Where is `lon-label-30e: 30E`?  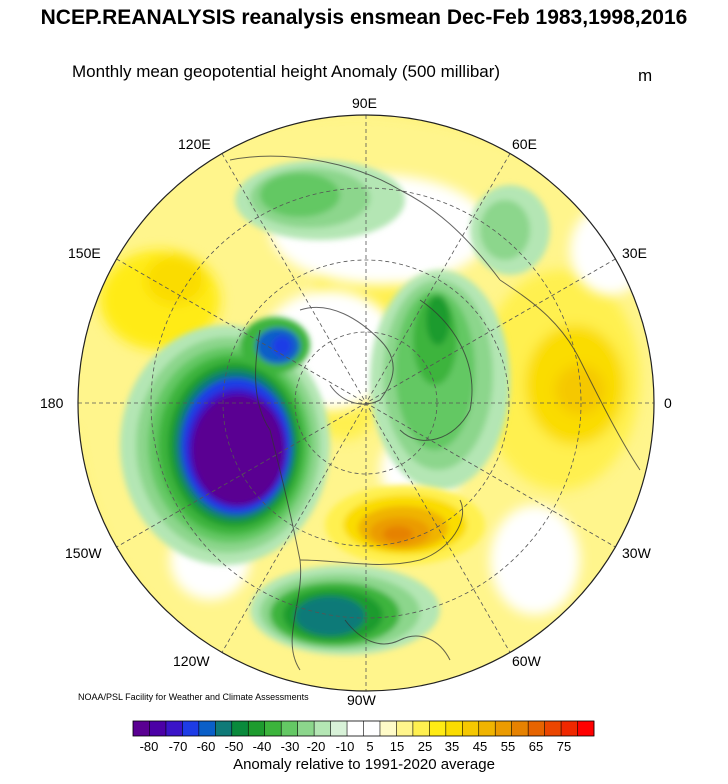 lon-label-30e: 30E is located at coordinates (634, 253).